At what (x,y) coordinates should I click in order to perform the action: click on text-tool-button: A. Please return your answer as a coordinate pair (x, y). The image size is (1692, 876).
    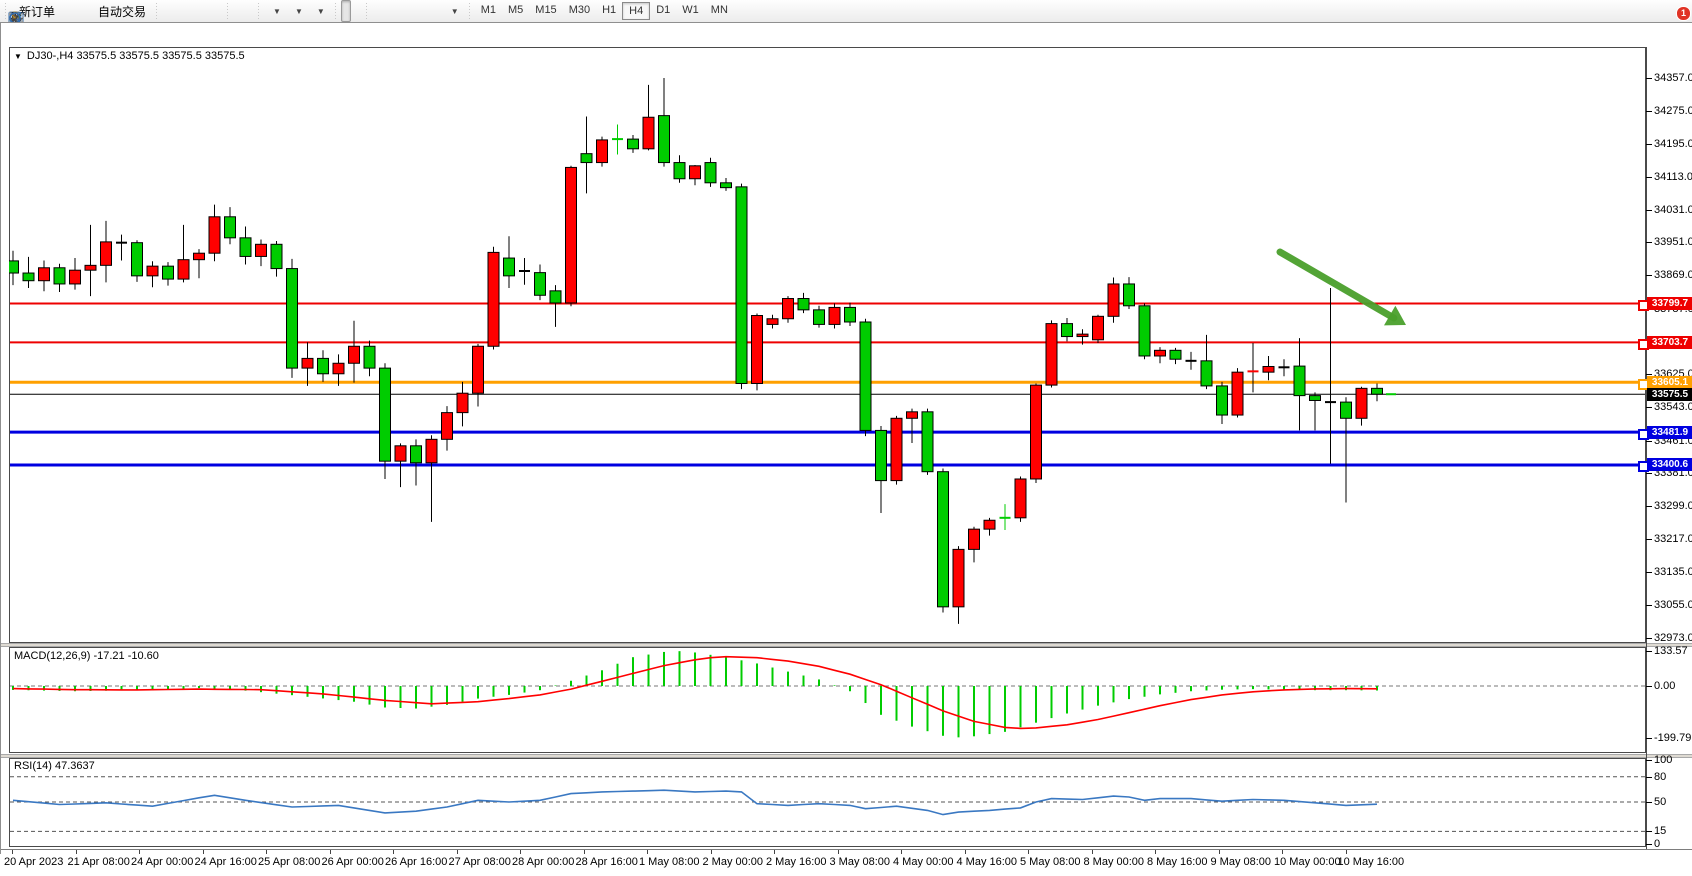
    Looking at the image, I should click on (221, 13).